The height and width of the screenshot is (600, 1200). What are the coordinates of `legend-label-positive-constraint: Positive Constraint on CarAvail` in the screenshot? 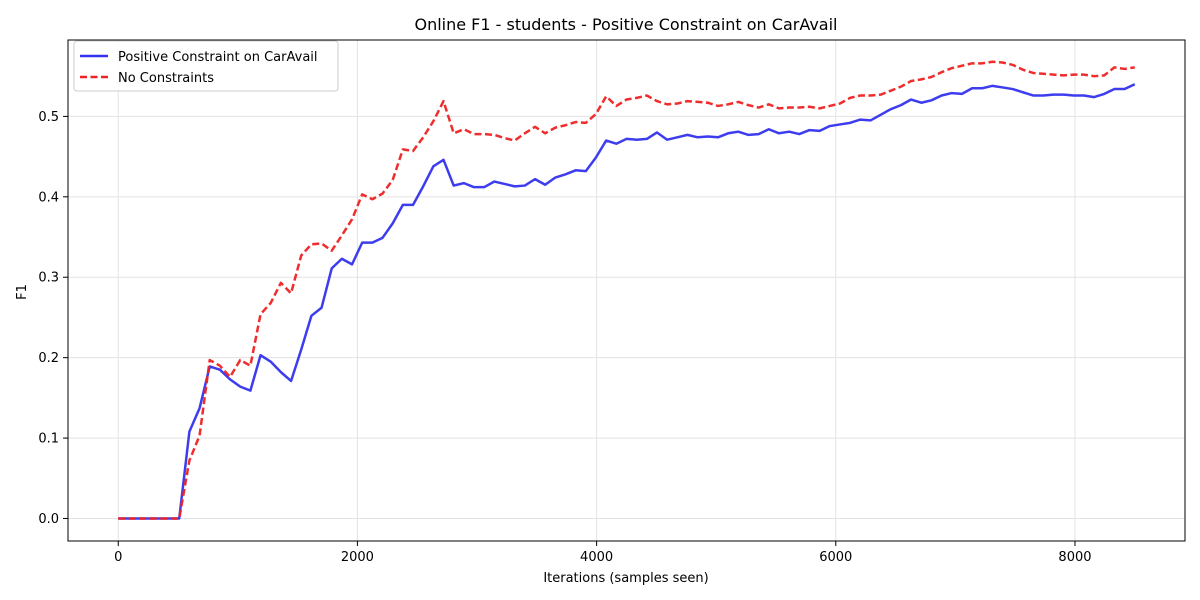 It's located at (218, 57).